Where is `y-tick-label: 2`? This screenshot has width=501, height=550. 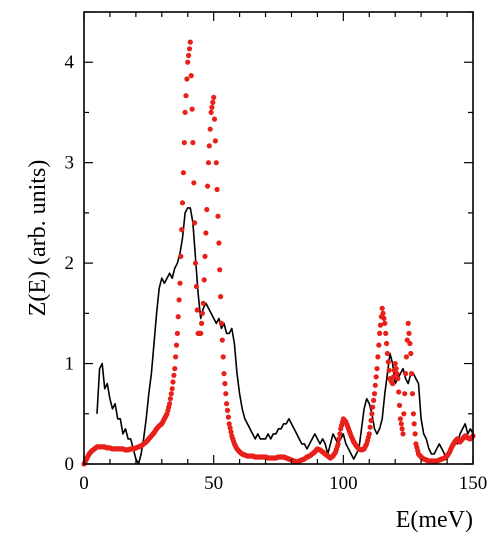 y-tick-label: 2 is located at coordinates (70, 263).